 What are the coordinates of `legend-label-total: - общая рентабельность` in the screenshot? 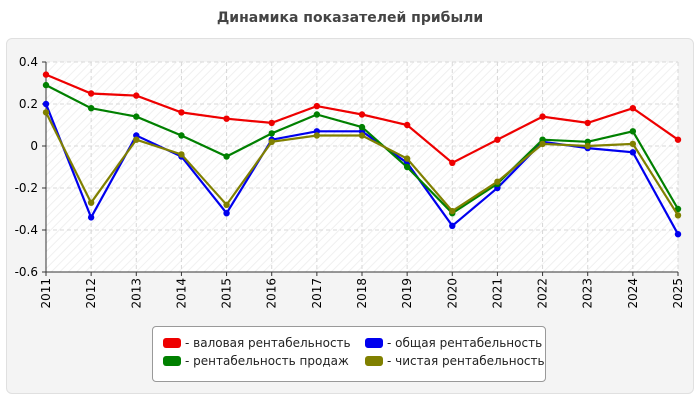 It's located at (465, 343).